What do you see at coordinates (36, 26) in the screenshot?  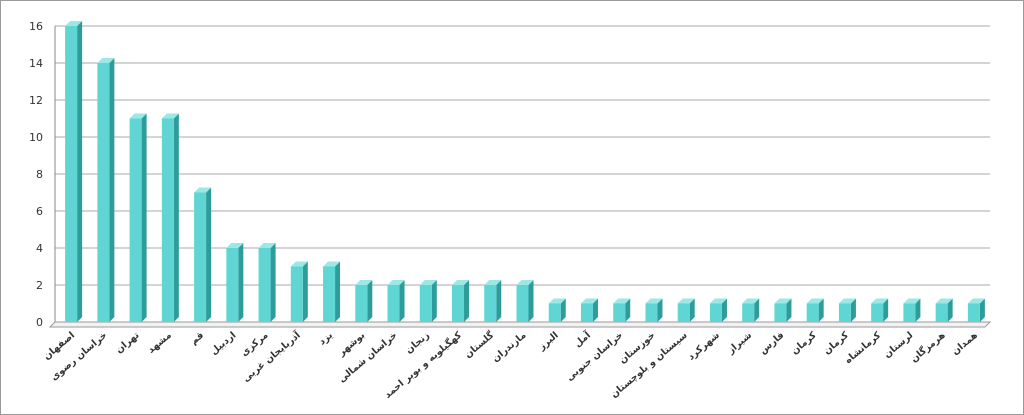 I see `y-tick-label: 16` at bounding box center [36, 26].